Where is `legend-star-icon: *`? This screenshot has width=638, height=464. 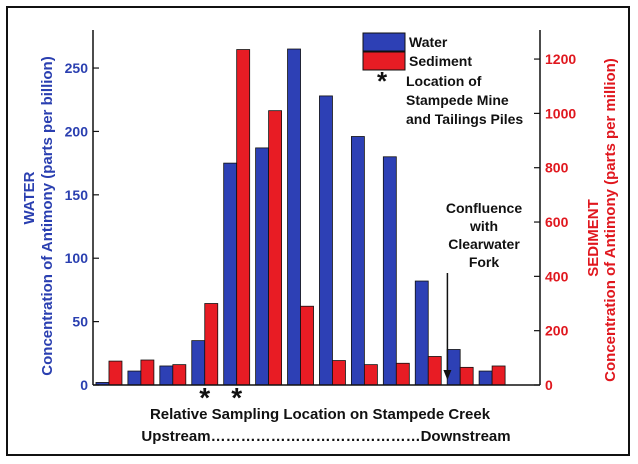
legend-star-icon: * is located at coordinates (382, 81).